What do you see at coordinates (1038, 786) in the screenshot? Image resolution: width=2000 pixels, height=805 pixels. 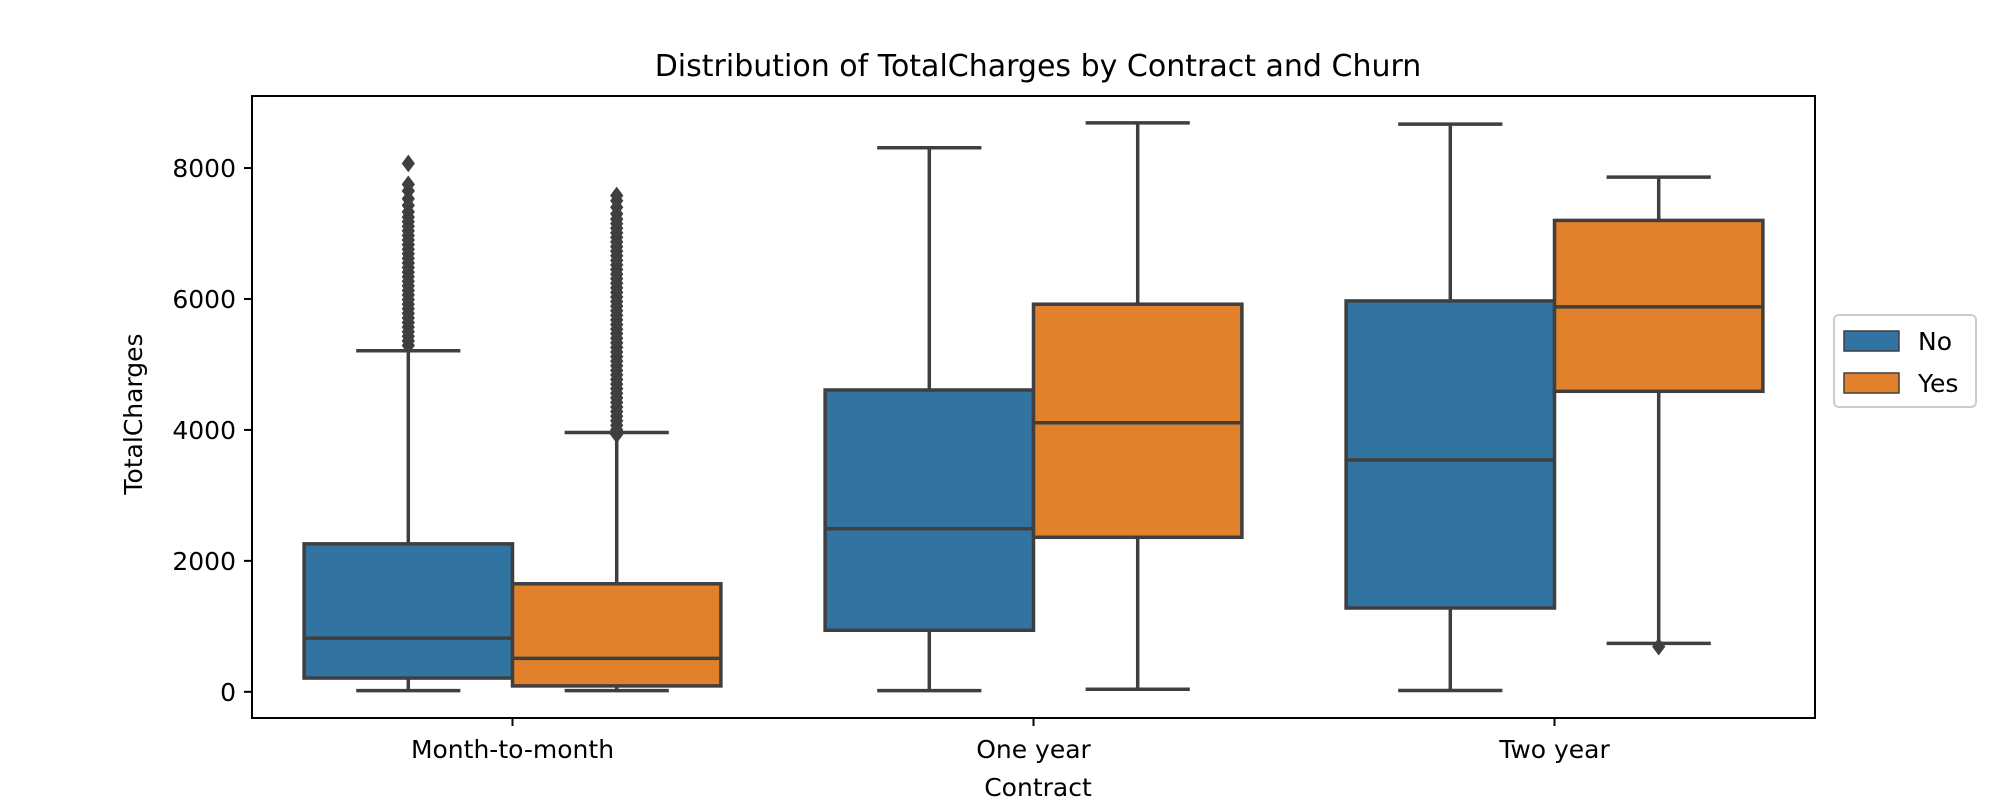 I see `x-axis-label: Contract` at bounding box center [1038, 786].